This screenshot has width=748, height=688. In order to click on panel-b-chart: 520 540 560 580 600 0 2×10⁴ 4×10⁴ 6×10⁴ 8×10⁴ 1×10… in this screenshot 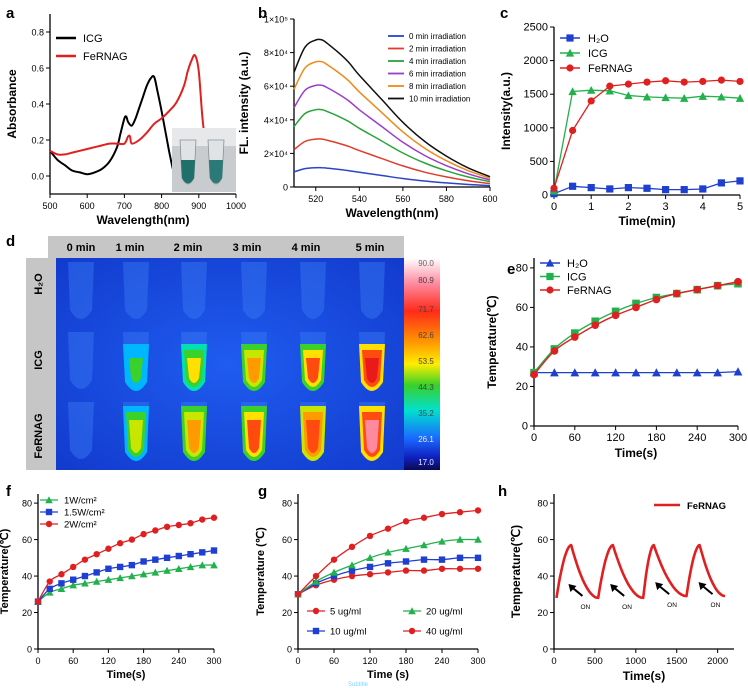, I will do `click(367, 118)`.